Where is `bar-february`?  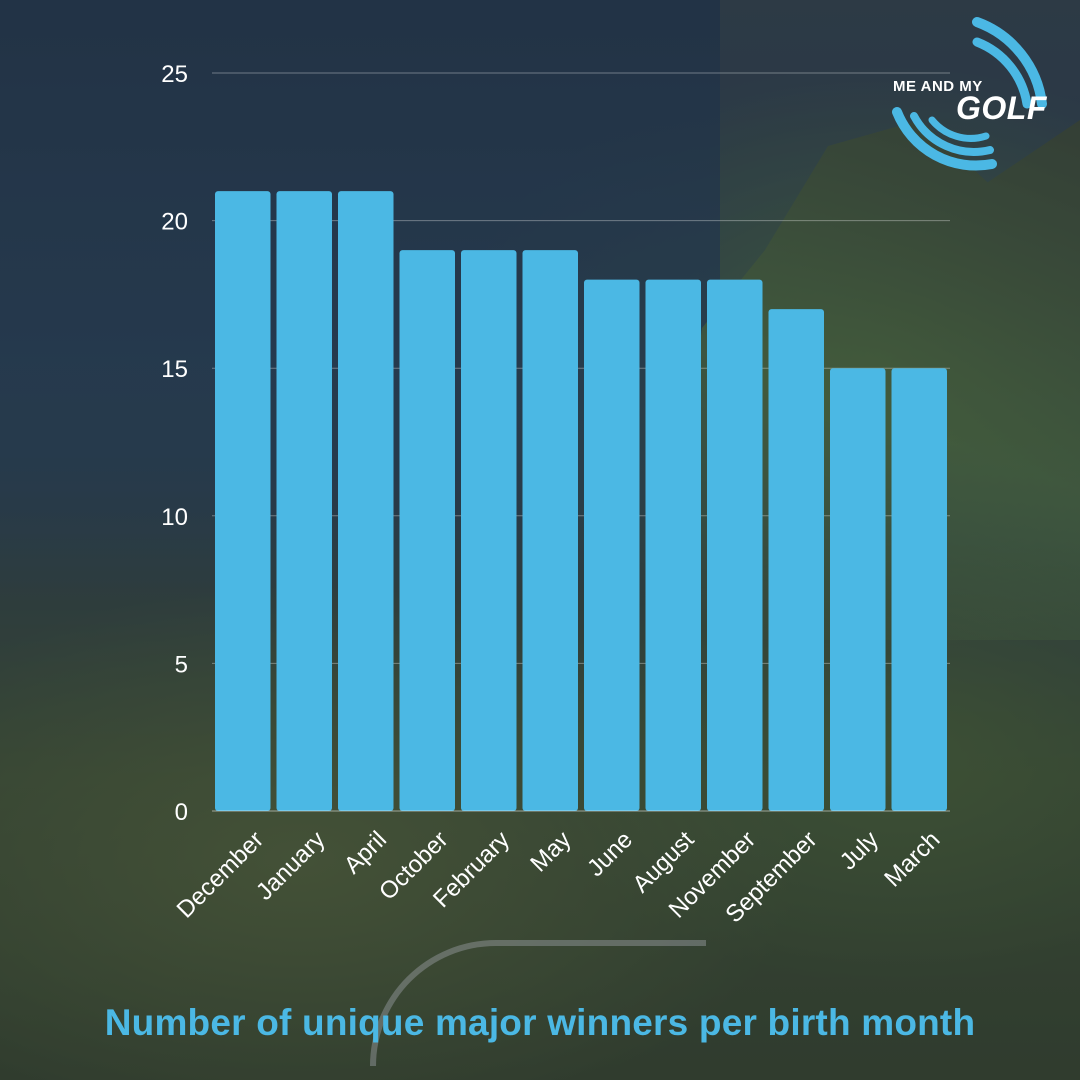
bar-february is located at coordinates (489, 530).